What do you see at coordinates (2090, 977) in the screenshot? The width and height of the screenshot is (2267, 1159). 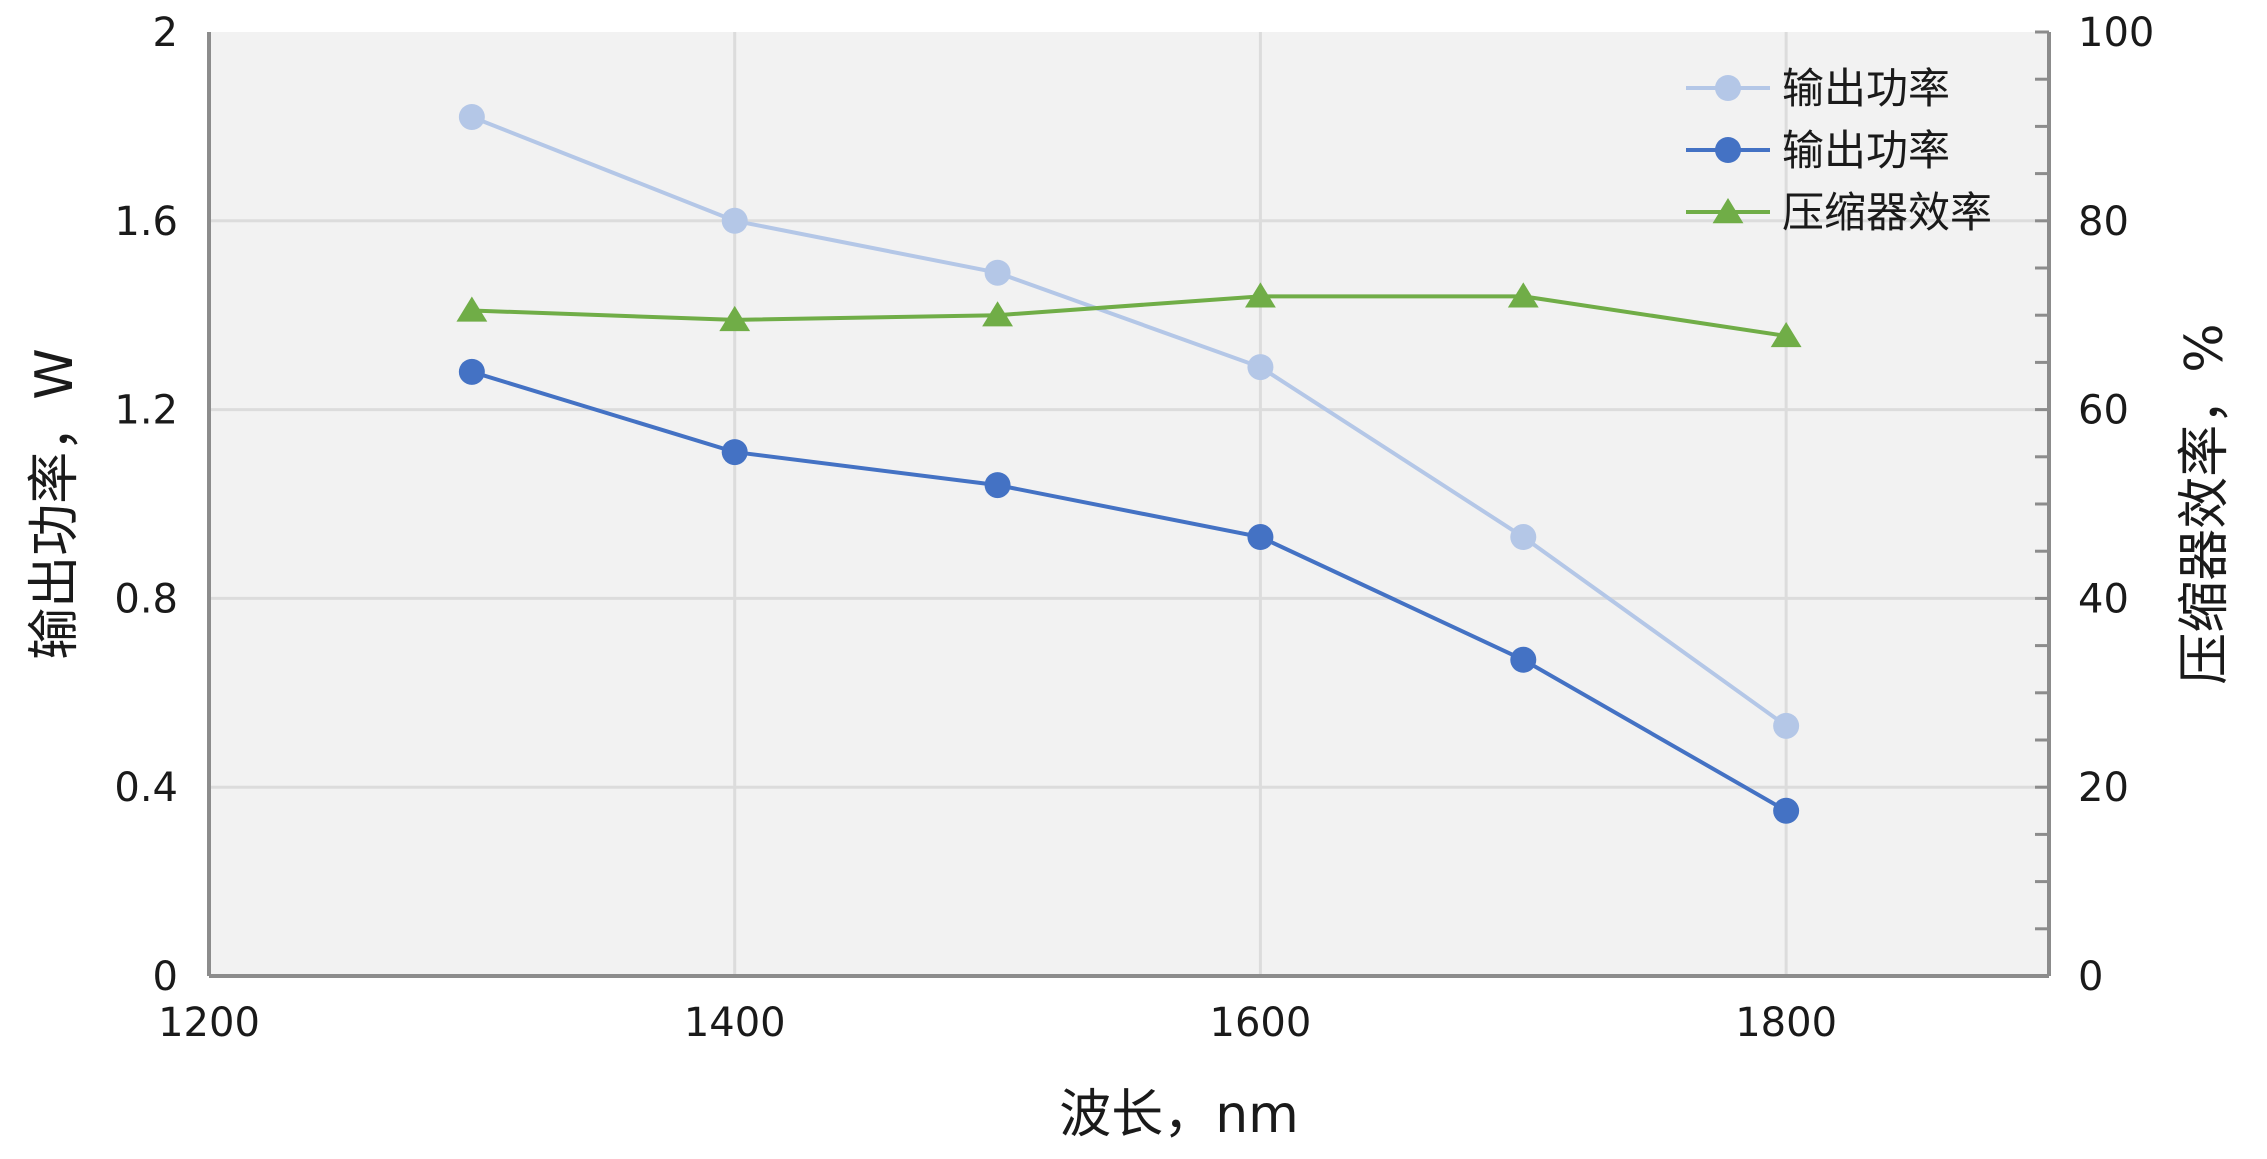 I see `y2-tick-label: 0` at bounding box center [2090, 977].